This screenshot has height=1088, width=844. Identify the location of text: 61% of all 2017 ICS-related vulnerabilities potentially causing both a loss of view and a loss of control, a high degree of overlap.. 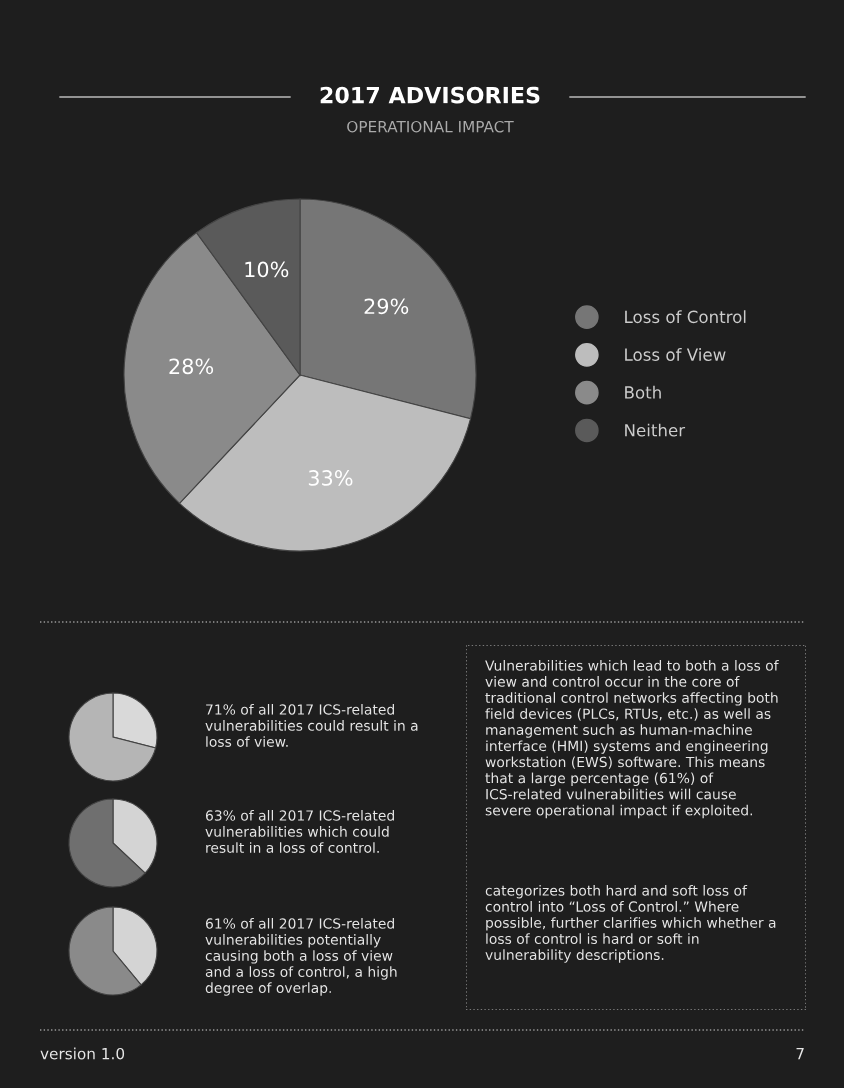
(301, 957).